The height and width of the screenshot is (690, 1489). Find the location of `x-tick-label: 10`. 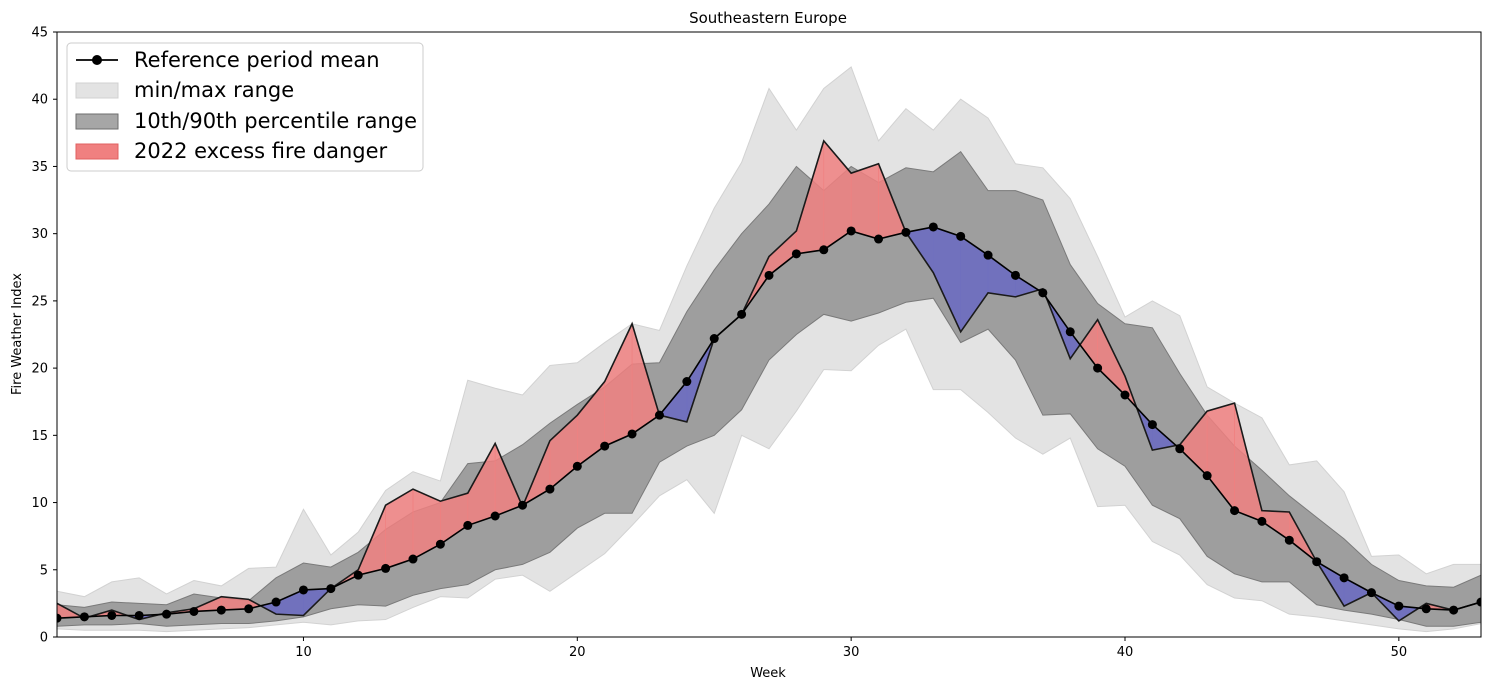

x-tick-label: 10 is located at coordinates (303, 652).